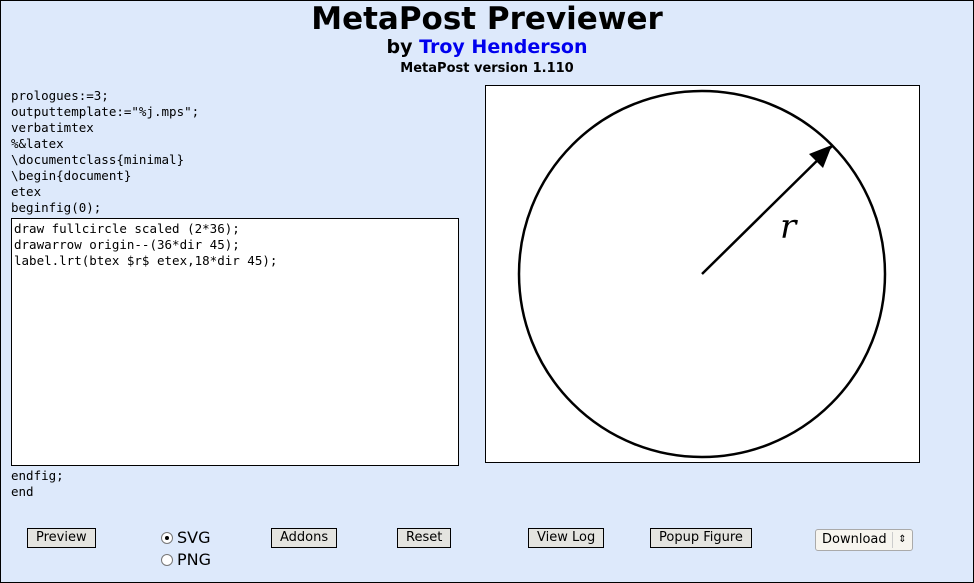 This screenshot has height=583, width=974. What do you see at coordinates (399, 47) in the screenshot?
I see `byline-prefix: by` at bounding box center [399, 47].